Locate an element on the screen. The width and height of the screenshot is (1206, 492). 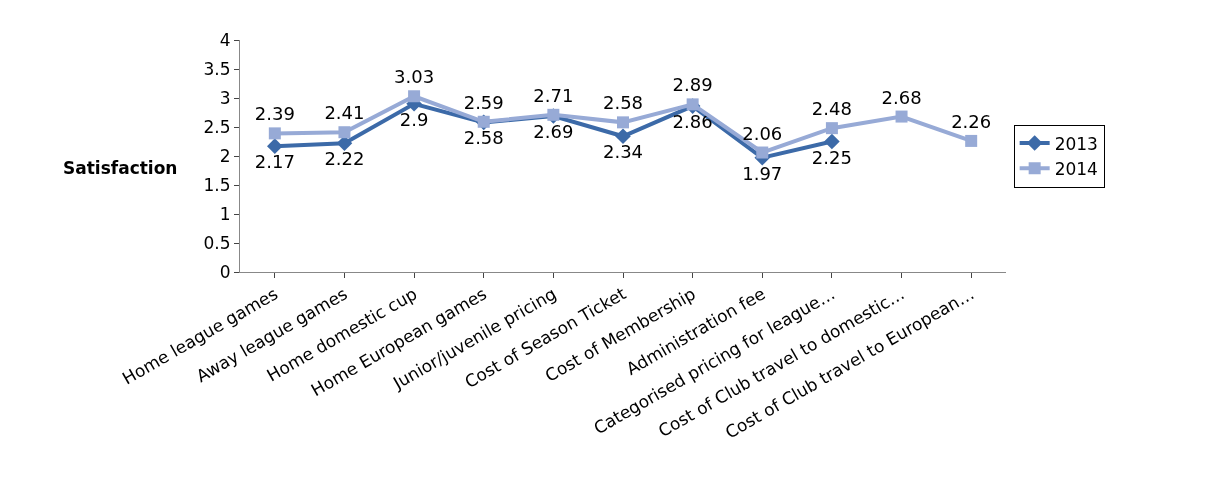
y-tick-label: 0.5 is located at coordinates (217, 242).